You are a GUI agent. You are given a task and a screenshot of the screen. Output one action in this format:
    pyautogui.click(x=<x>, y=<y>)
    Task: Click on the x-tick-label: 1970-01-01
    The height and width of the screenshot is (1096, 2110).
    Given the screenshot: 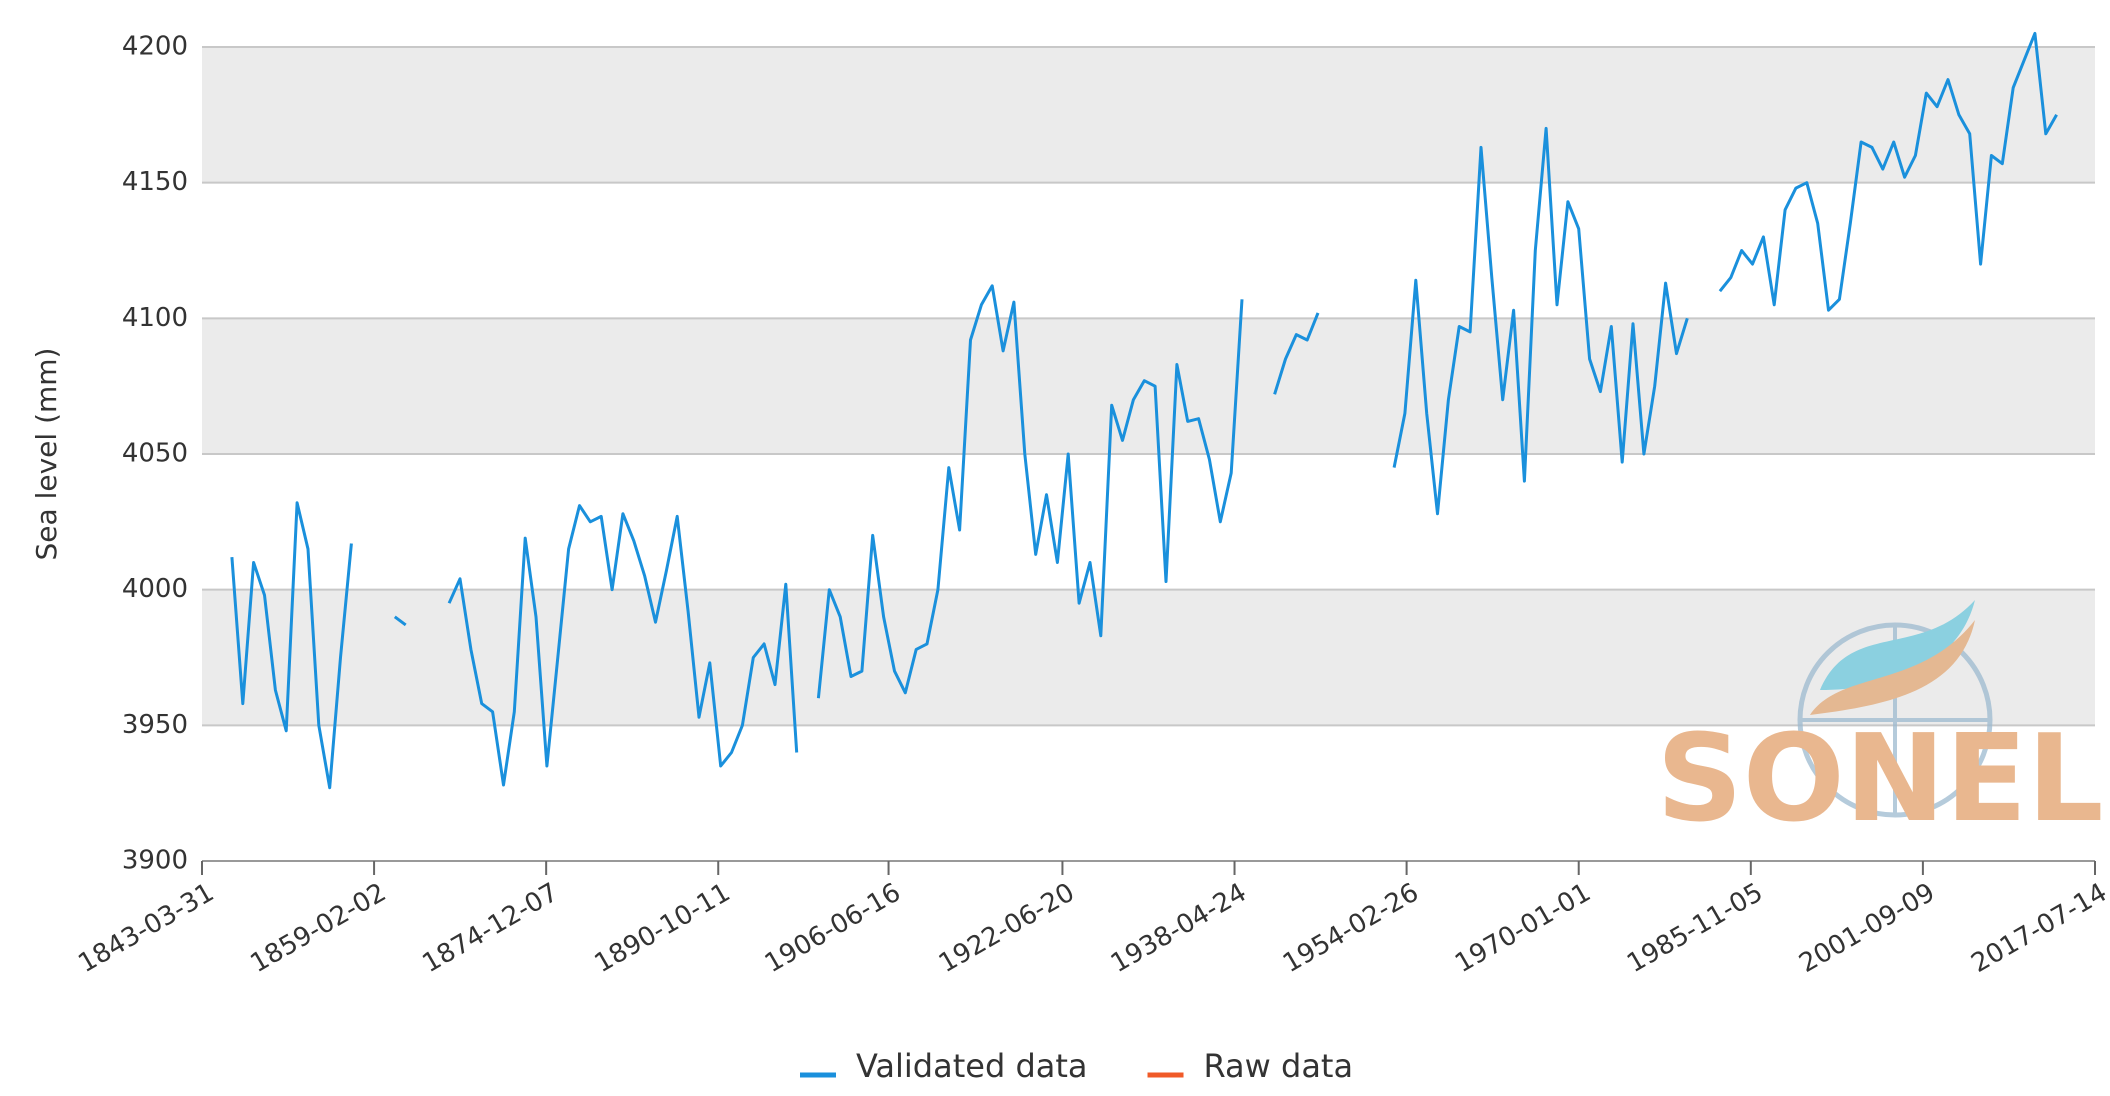 What is the action you would take?
    pyautogui.click(x=1523, y=929)
    